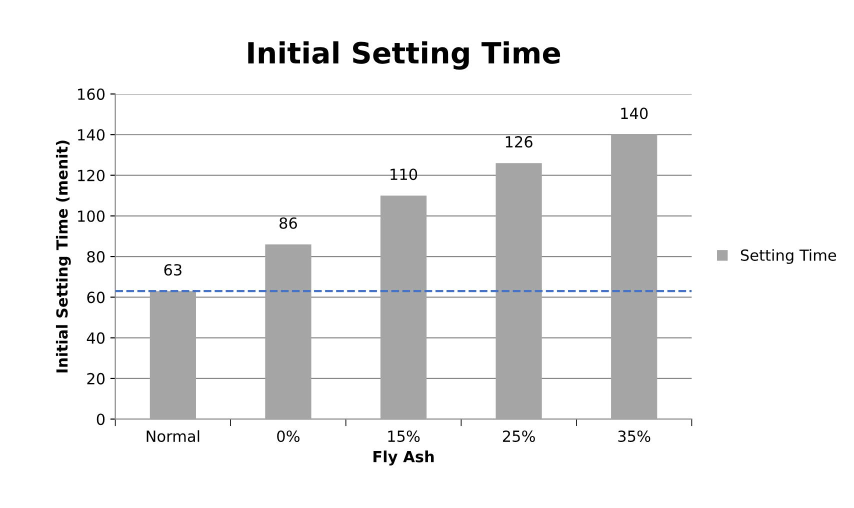 The image size is (854, 508). What do you see at coordinates (100, 420) in the screenshot?
I see `y-tick-label: 0` at bounding box center [100, 420].